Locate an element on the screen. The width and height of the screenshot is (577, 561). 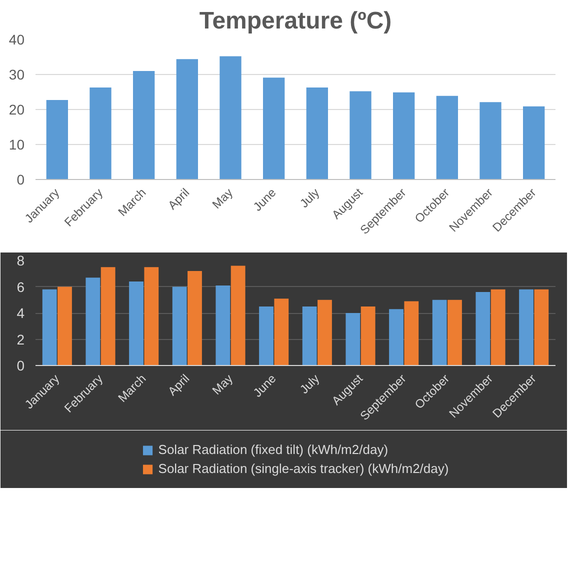
legend-label: Solar Radiation (fixed tilt) (kWh/m2/day) is located at coordinates (273, 449).